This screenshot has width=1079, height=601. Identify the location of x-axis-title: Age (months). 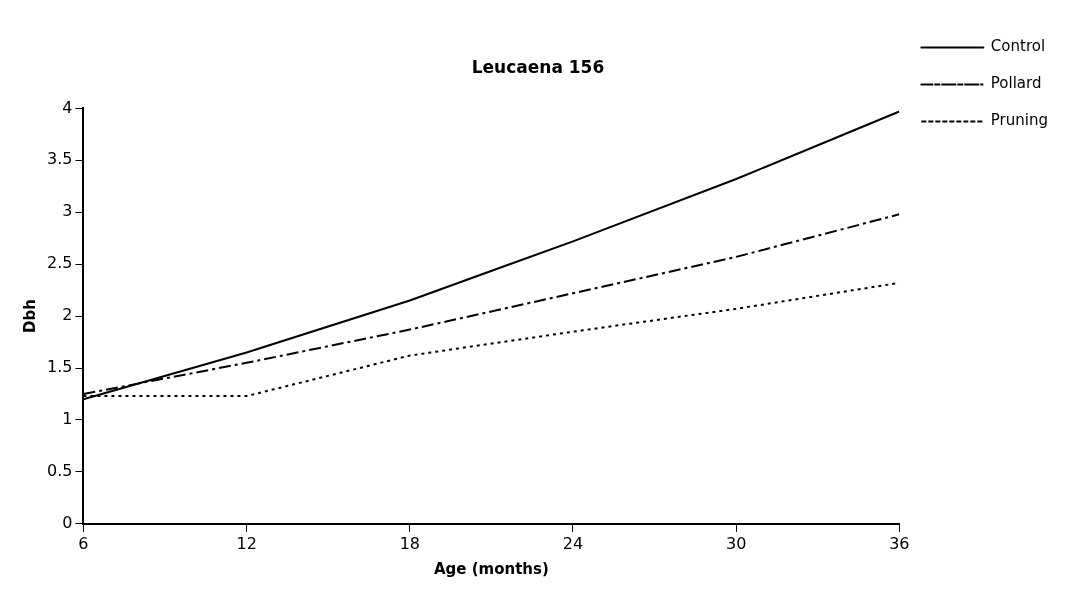
(491, 568).